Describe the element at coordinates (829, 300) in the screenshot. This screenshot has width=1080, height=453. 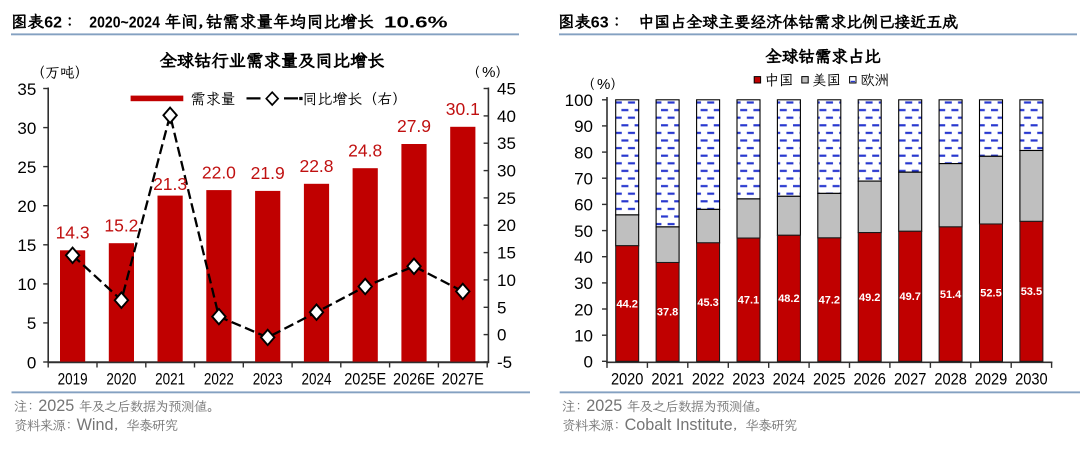
I see `svg-text: 47.2` at that location.